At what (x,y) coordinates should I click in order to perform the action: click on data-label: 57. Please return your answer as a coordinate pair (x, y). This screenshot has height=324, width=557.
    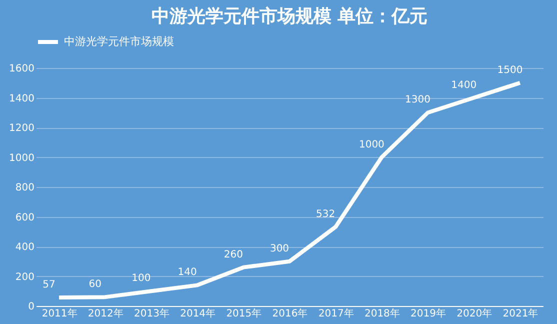
    Looking at the image, I should click on (49, 285).